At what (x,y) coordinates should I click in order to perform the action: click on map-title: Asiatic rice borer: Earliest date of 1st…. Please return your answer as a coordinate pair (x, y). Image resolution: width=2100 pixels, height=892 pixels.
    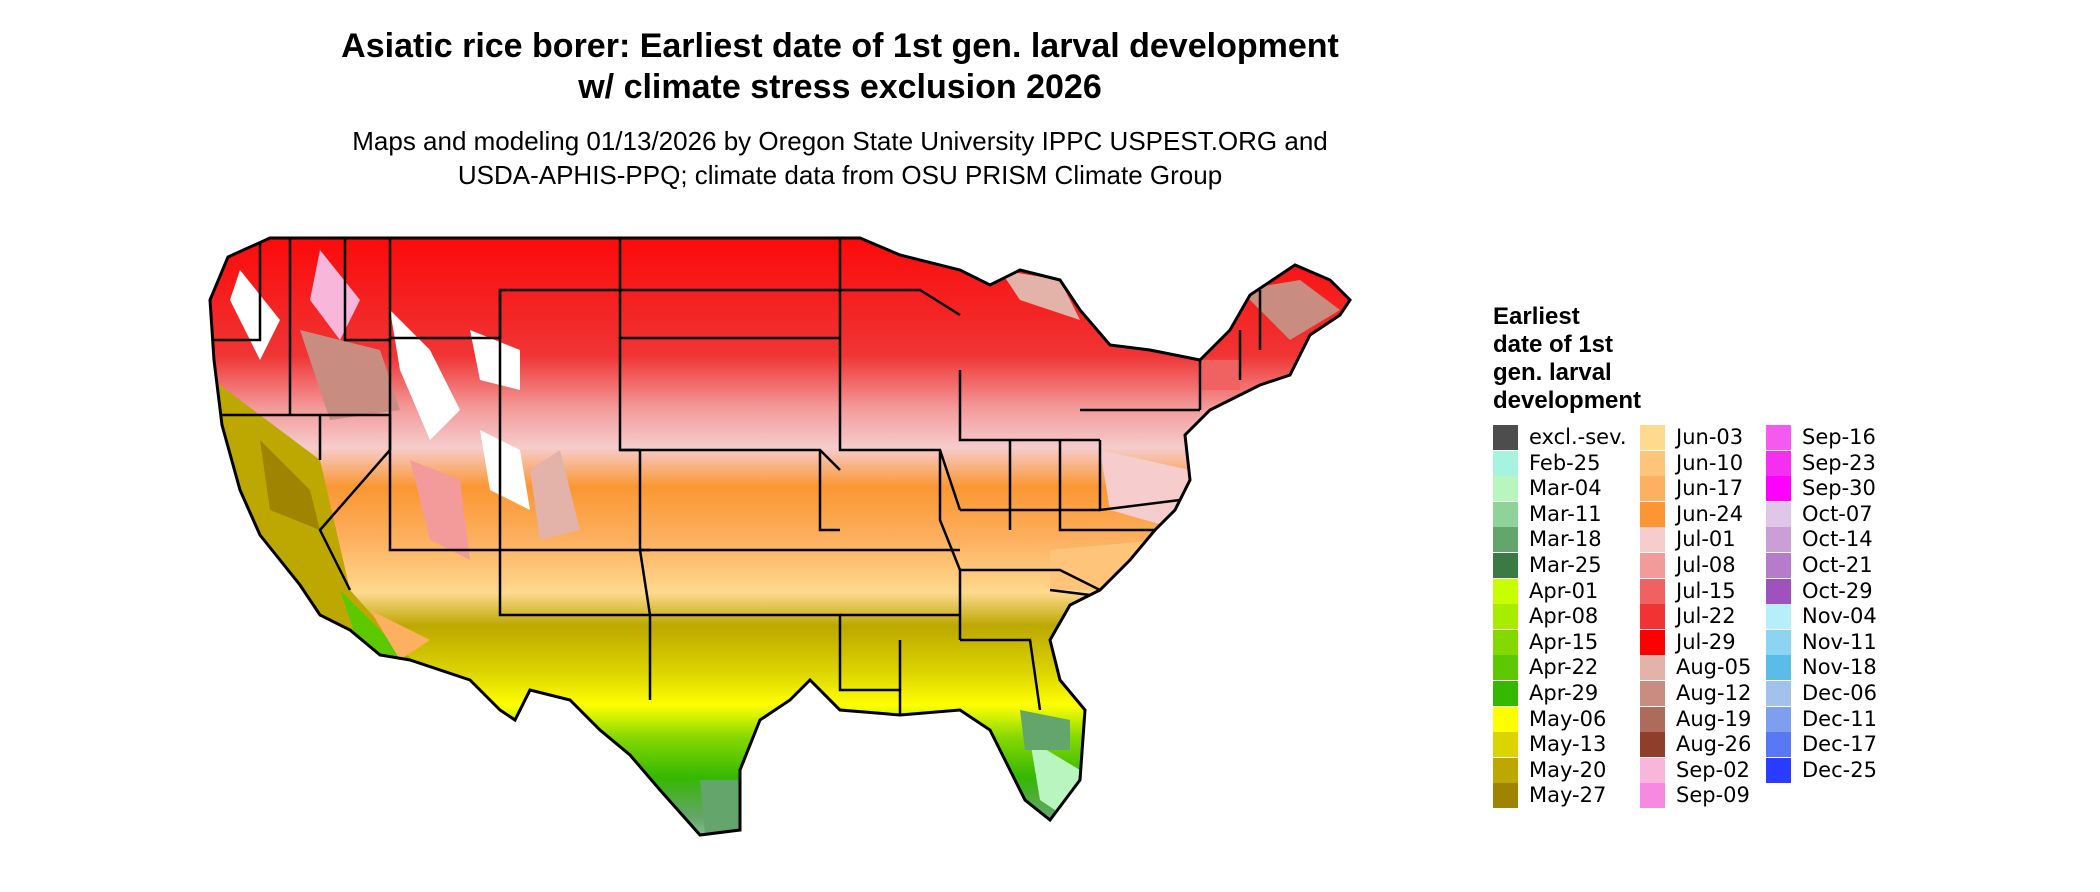
    Looking at the image, I should click on (840, 67).